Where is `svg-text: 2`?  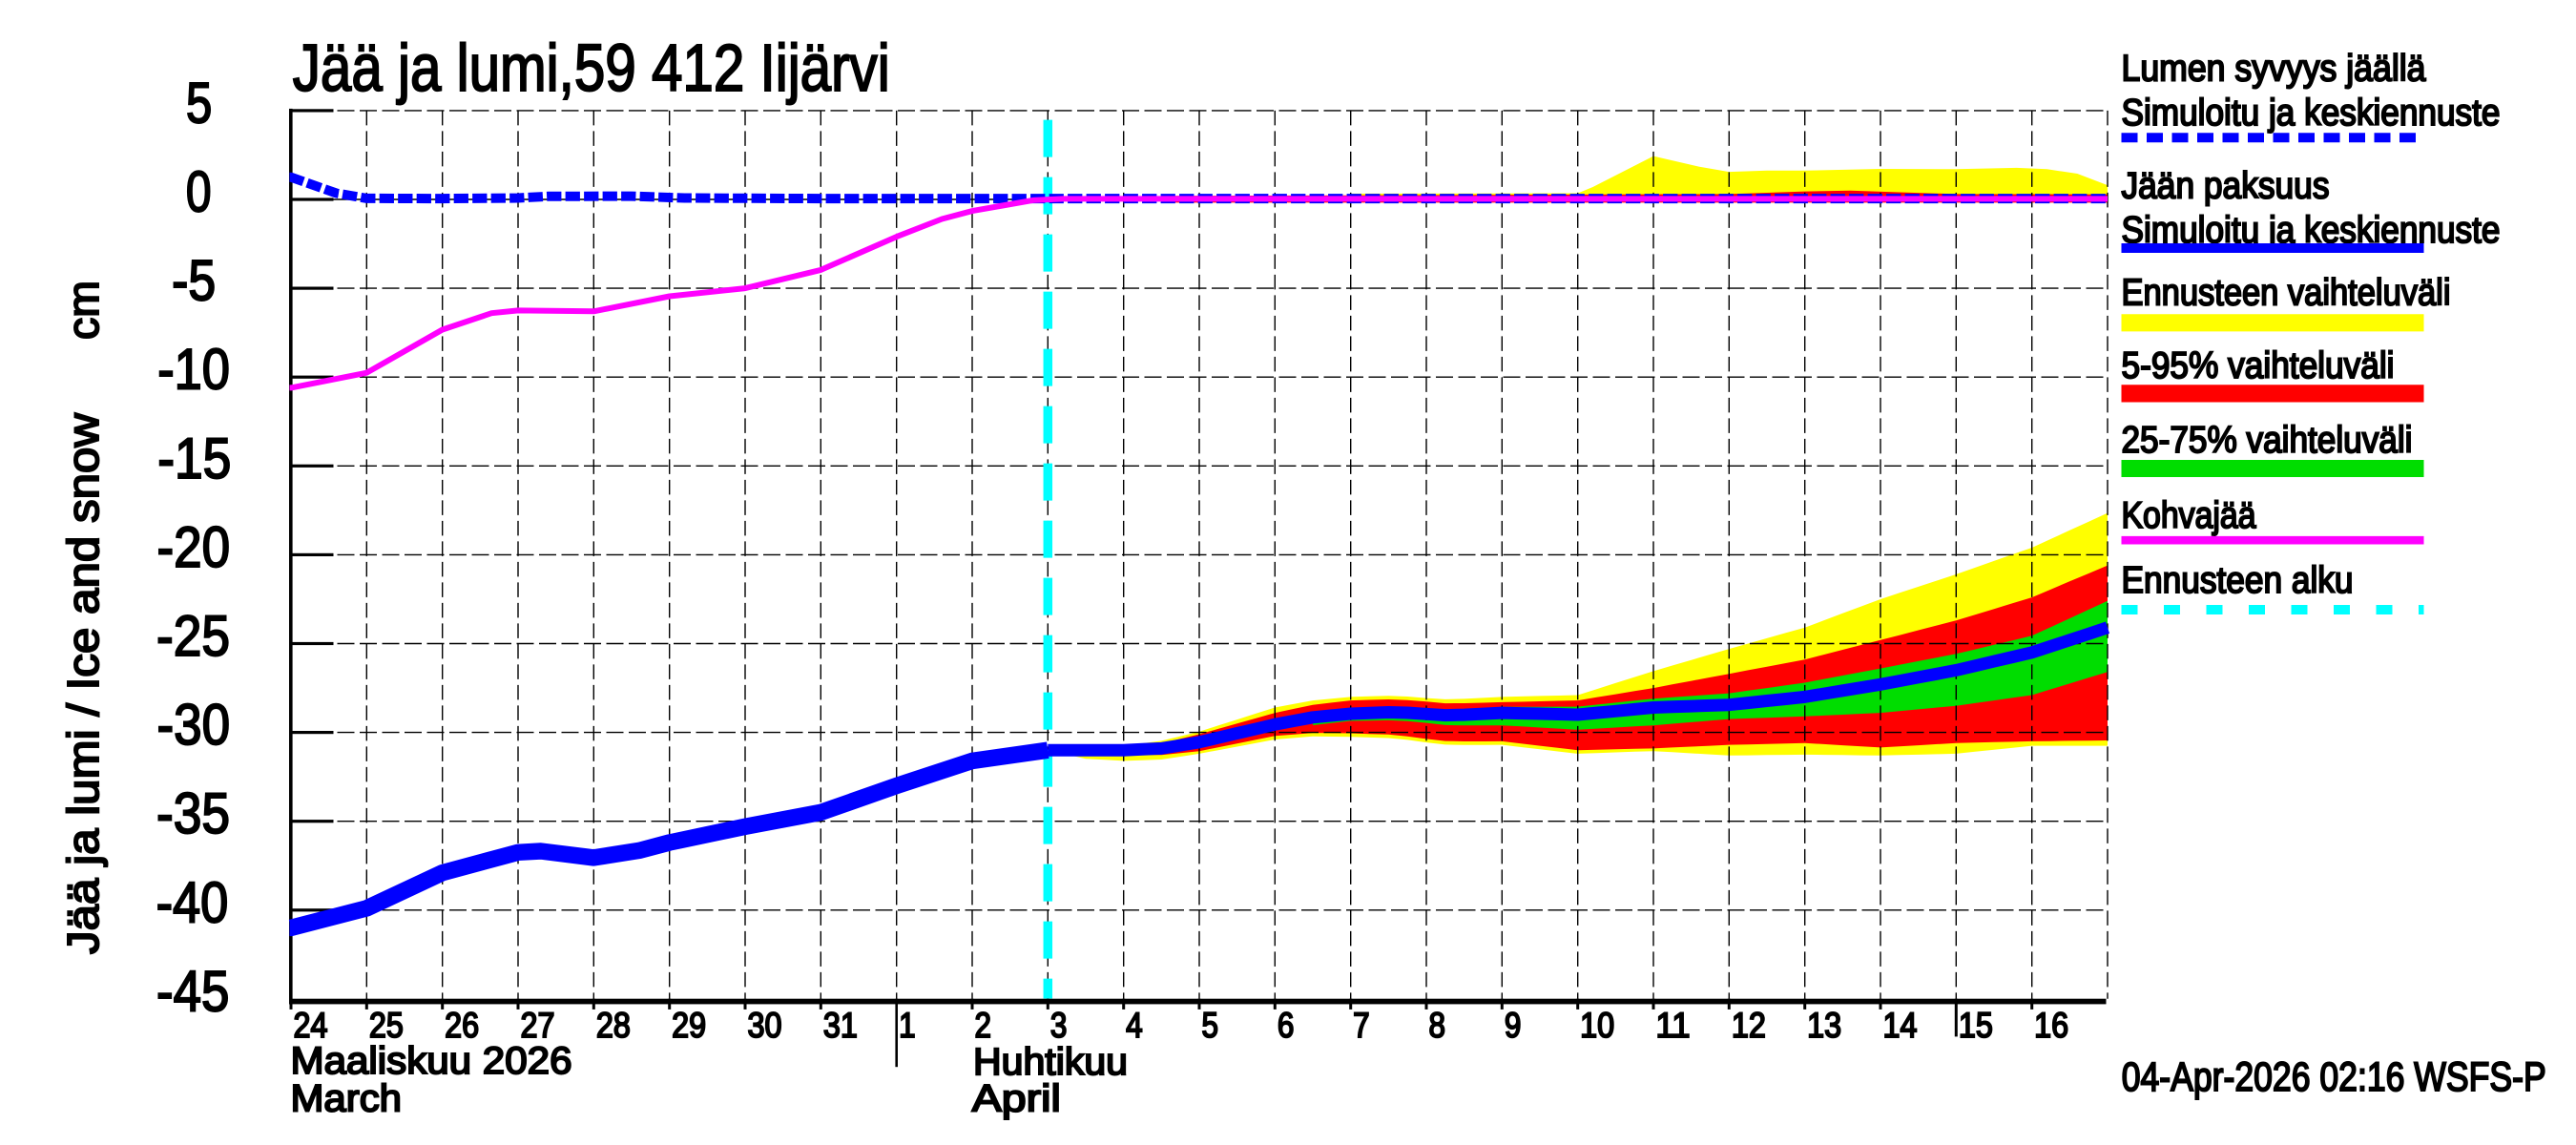
svg-text: 2 is located at coordinates (982, 1025).